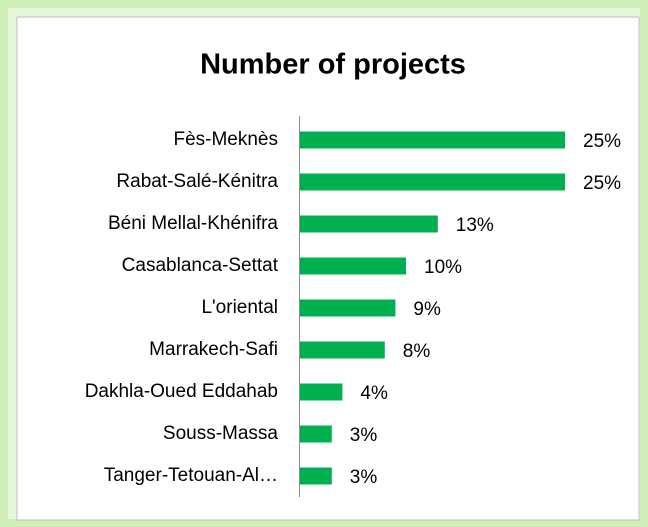 The height and width of the screenshot is (527, 648). Describe the element at coordinates (213, 349) in the screenshot. I see `category-label: Marrakech-Safi` at that location.